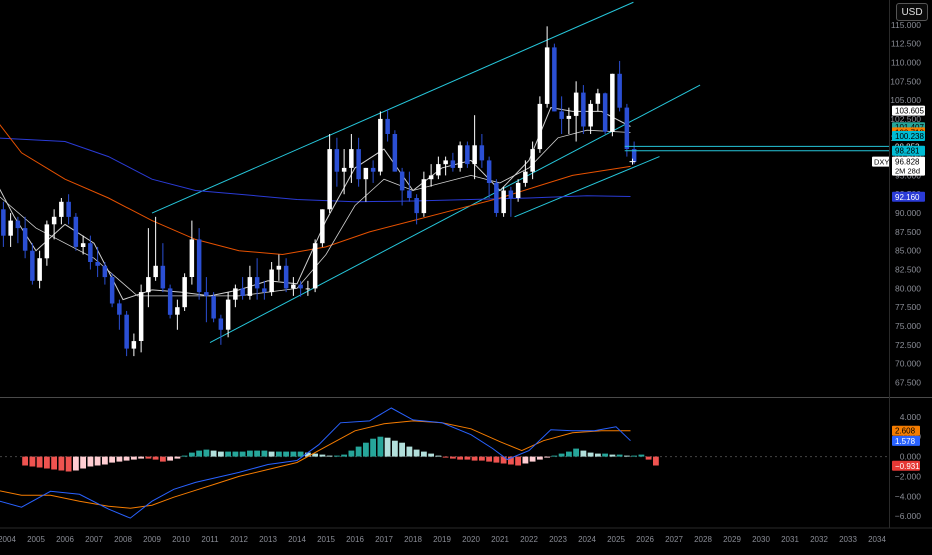  Describe the element at coordinates (912, 12) in the screenshot. I see `currency-button: USD` at that location.